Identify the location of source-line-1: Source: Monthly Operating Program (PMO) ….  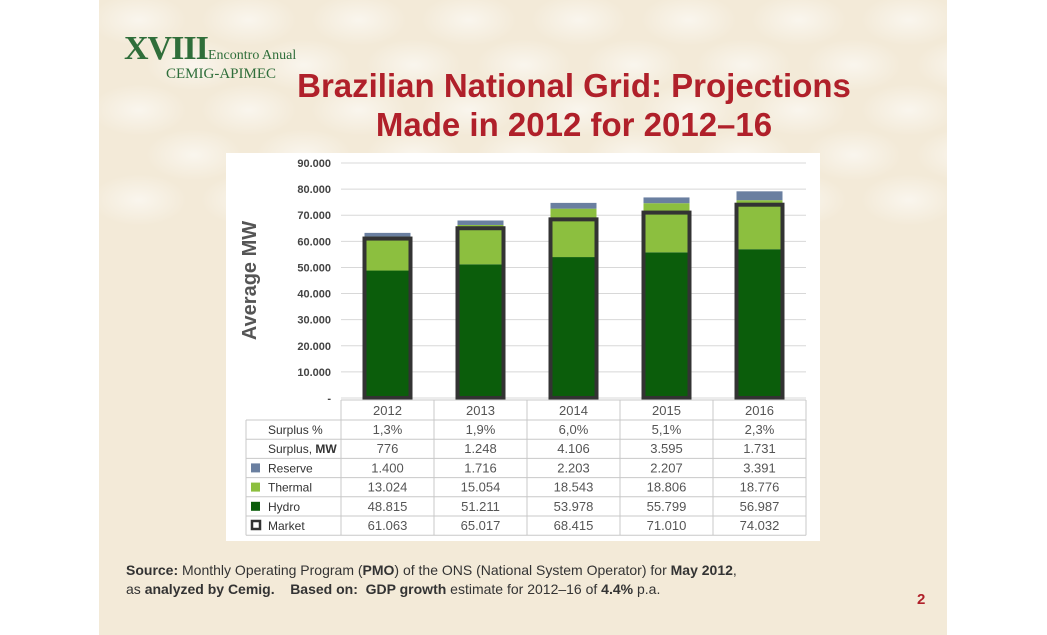
(431, 570).